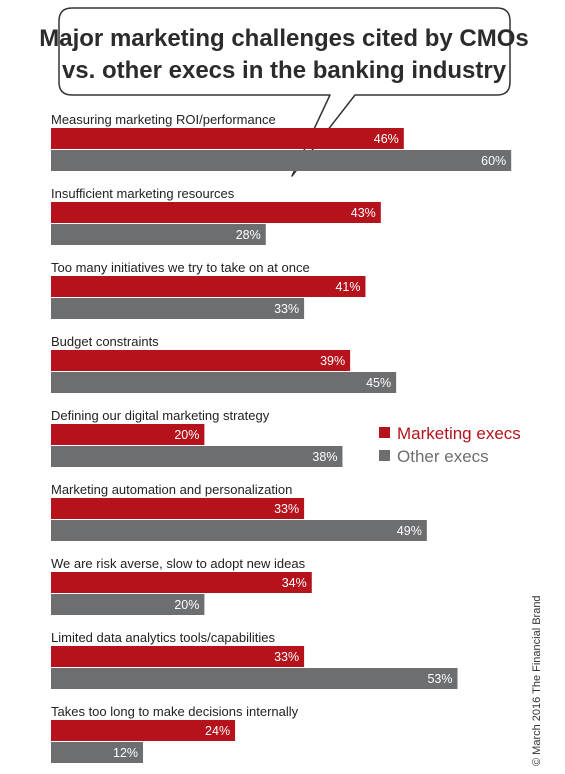 Image resolution: width=565 pixels, height=774 pixels. I want to click on bar-value-label: 28%, so click(248, 235).